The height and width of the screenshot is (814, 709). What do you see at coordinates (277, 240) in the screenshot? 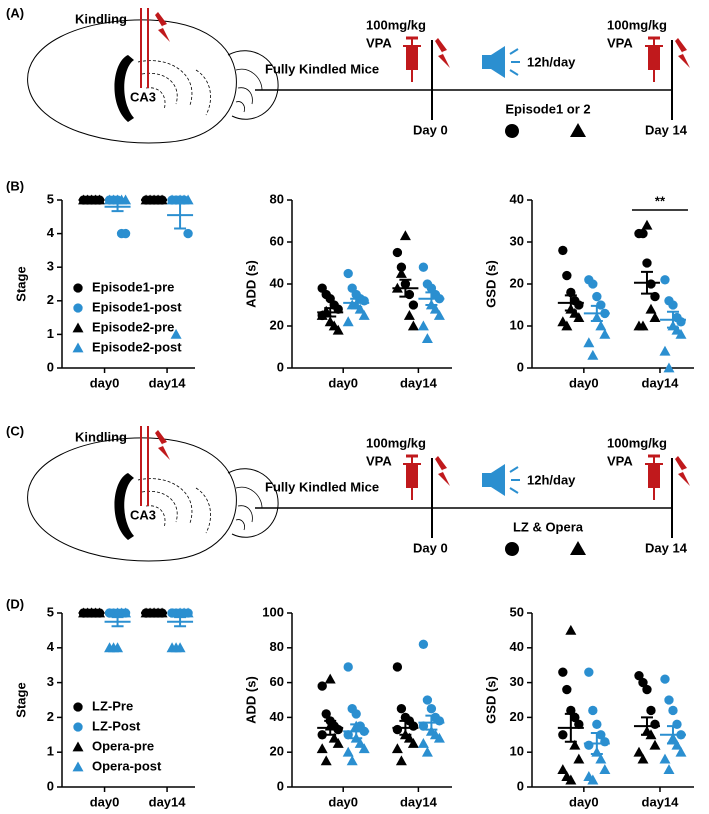
I see `y-tick-label: 60` at bounding box center [277, 240].